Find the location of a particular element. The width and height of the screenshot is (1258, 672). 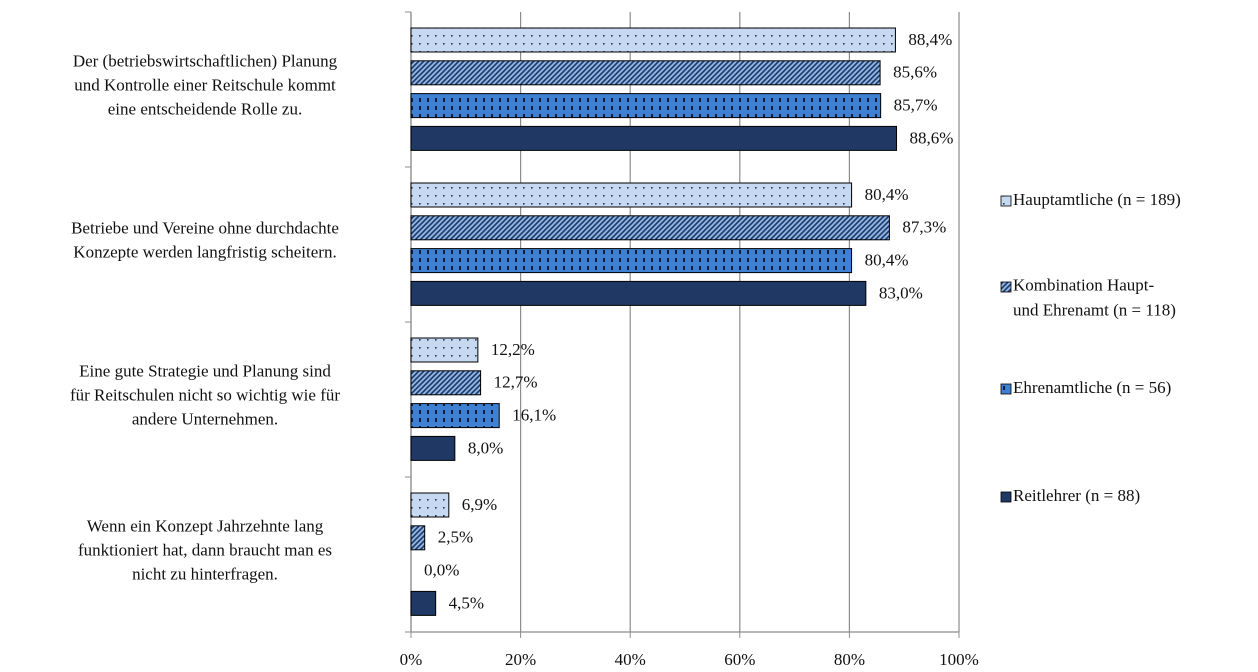

data-label: 85,7% is located at coordinates (916, 105).